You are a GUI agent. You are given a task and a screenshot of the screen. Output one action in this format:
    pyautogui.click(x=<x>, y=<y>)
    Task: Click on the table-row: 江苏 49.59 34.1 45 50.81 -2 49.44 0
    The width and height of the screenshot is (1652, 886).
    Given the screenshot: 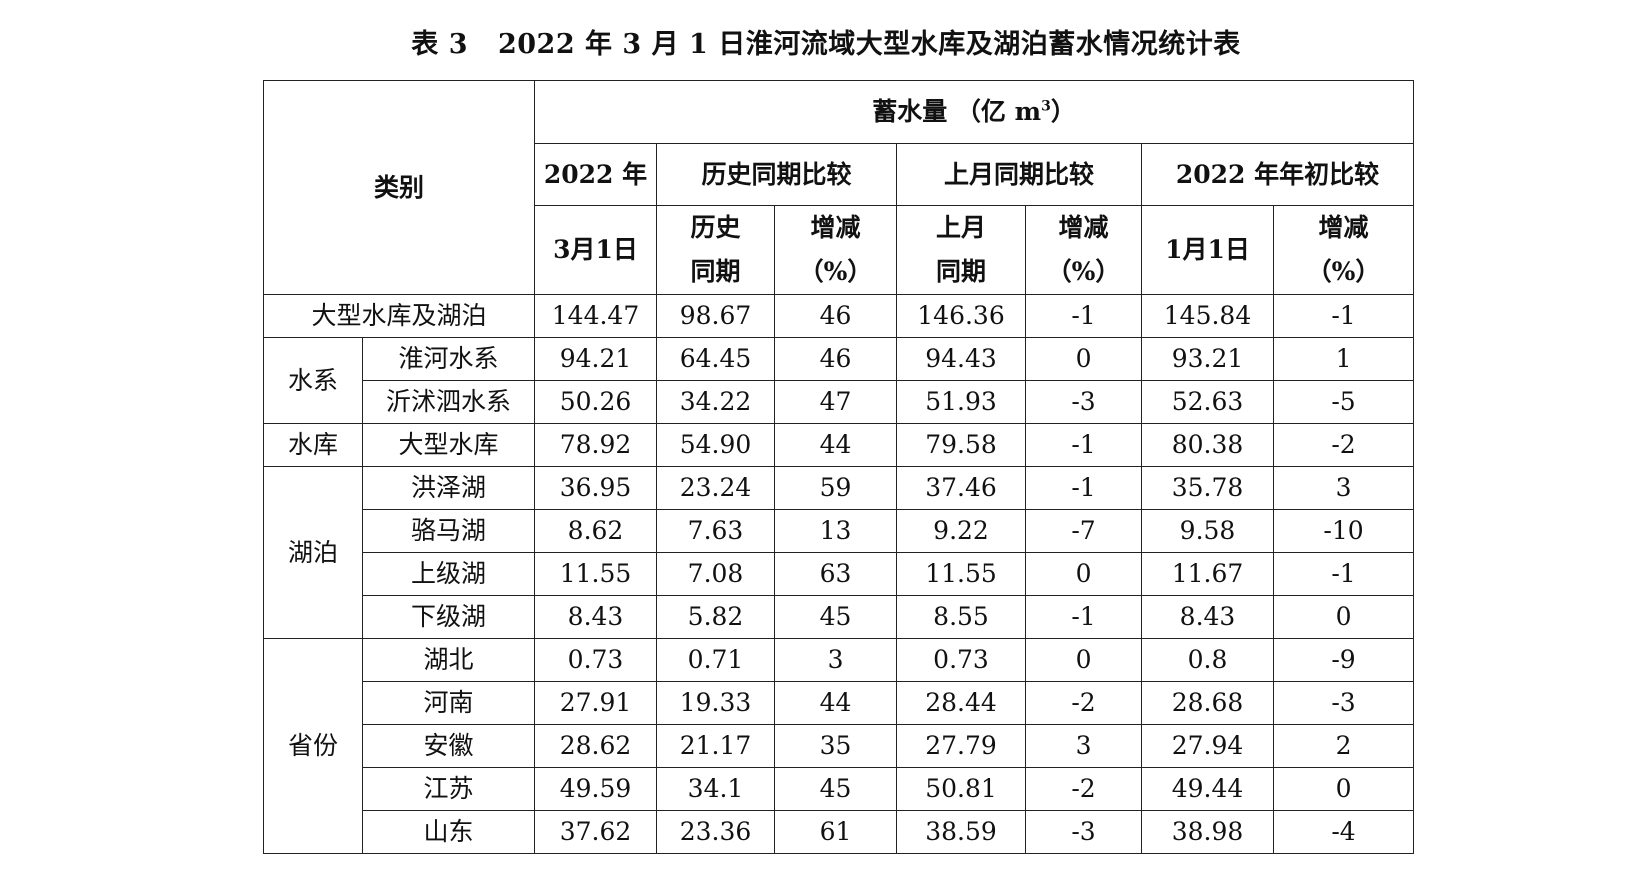 What is the action you would take?
    pyautogui.click(x=839, y=789)
    